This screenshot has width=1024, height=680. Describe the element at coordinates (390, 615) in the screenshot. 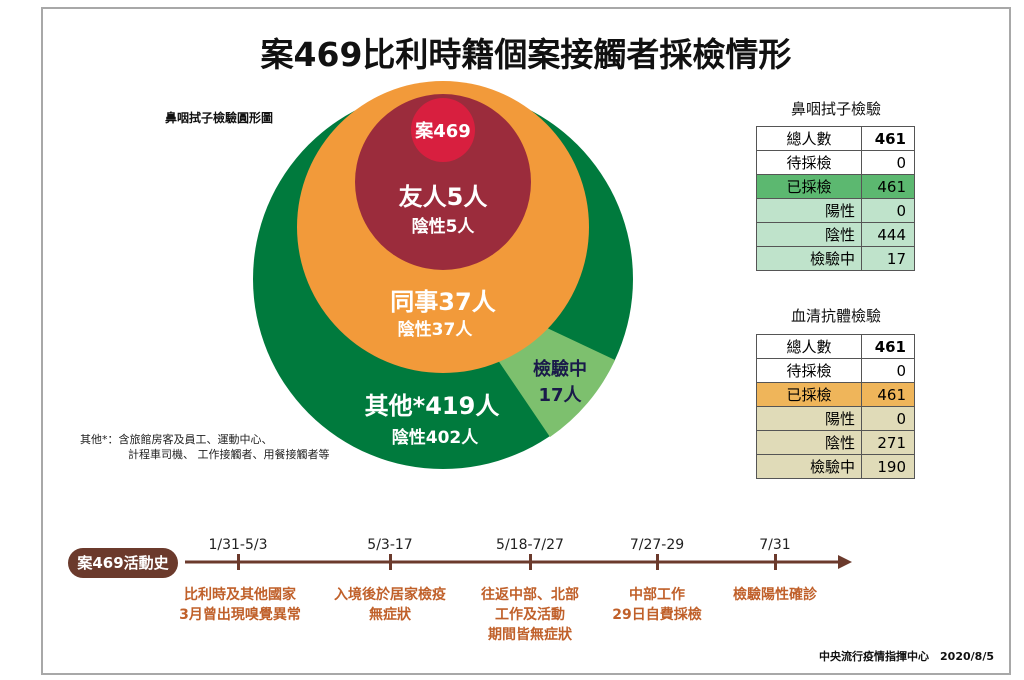

I see `event-line: 無症狀` at that location.